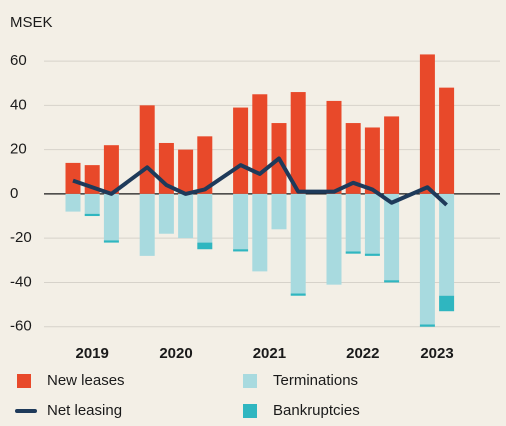 The width and height of the screenshot is (506, 426). I want to click on x-group-label: 2022, so click(362, 353).